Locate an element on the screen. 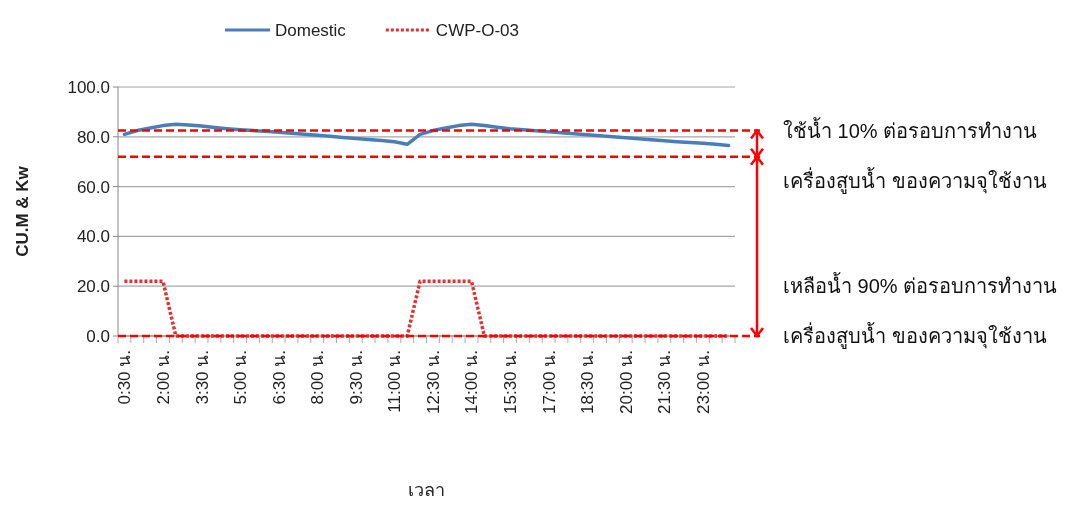 The image size is (1067, 507). y-tick-label: 80.0 is located at coordinates (93, 137).